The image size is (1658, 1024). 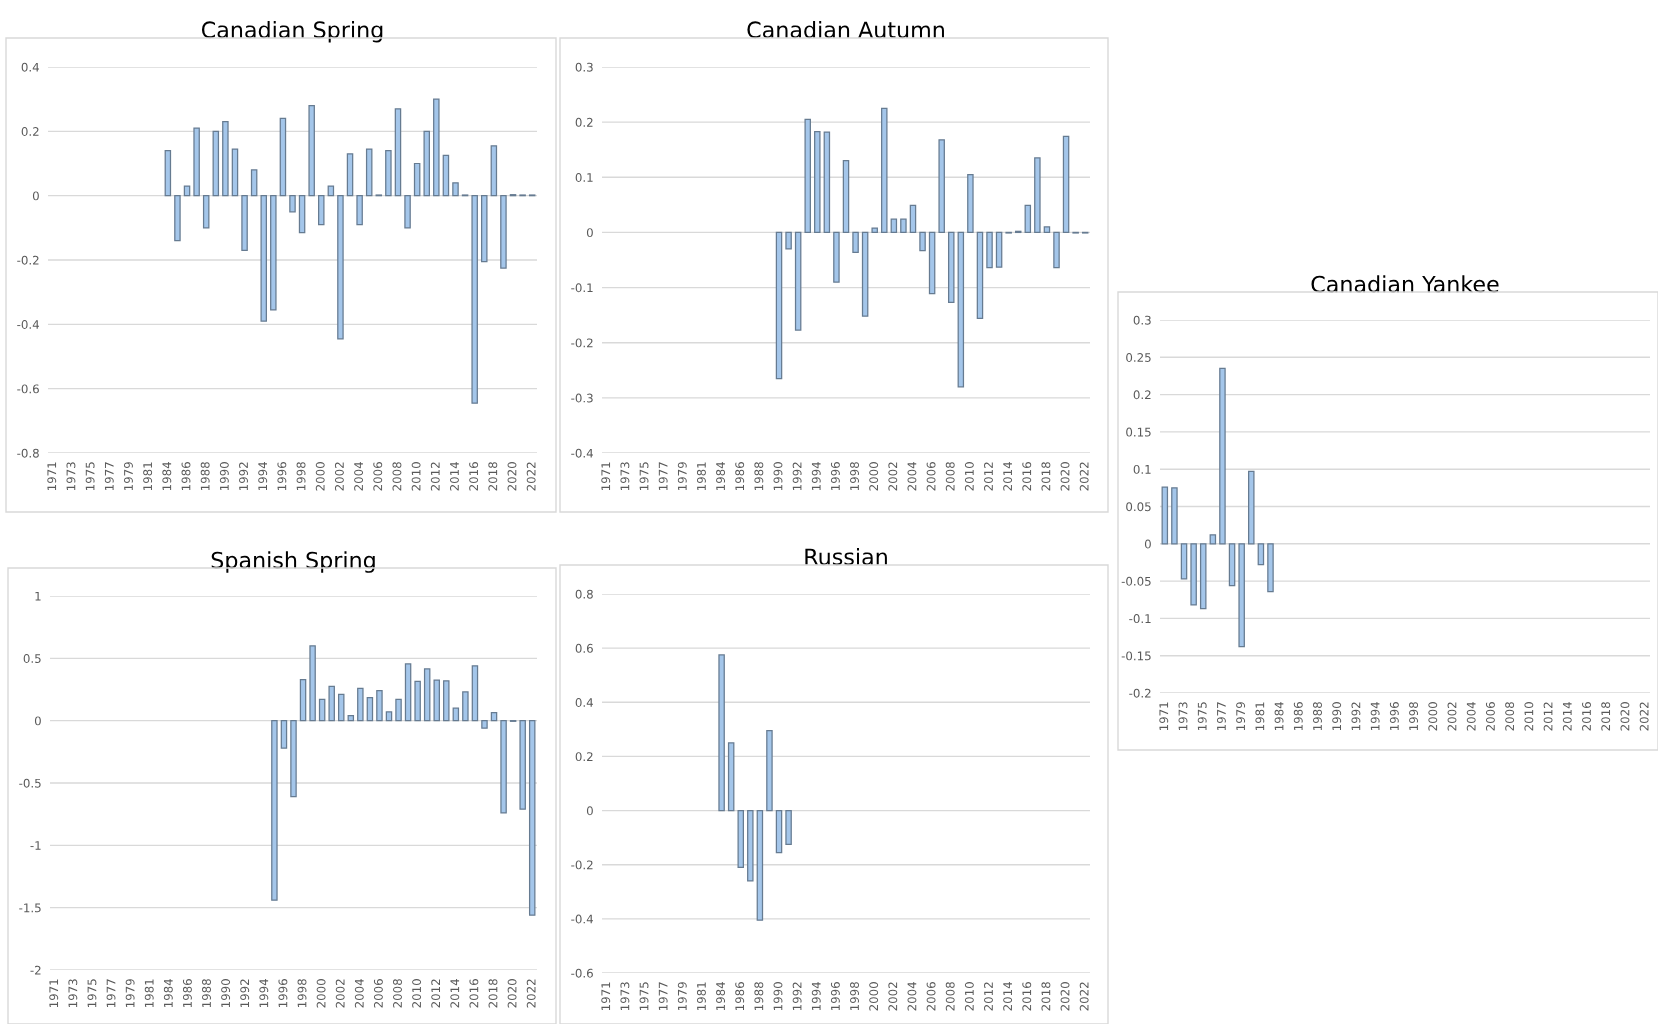 What do you see at coordinates (1138, 357) in the screenshot?
I see `y-tick-label: 0.25` at bounding box center [1138, 357].